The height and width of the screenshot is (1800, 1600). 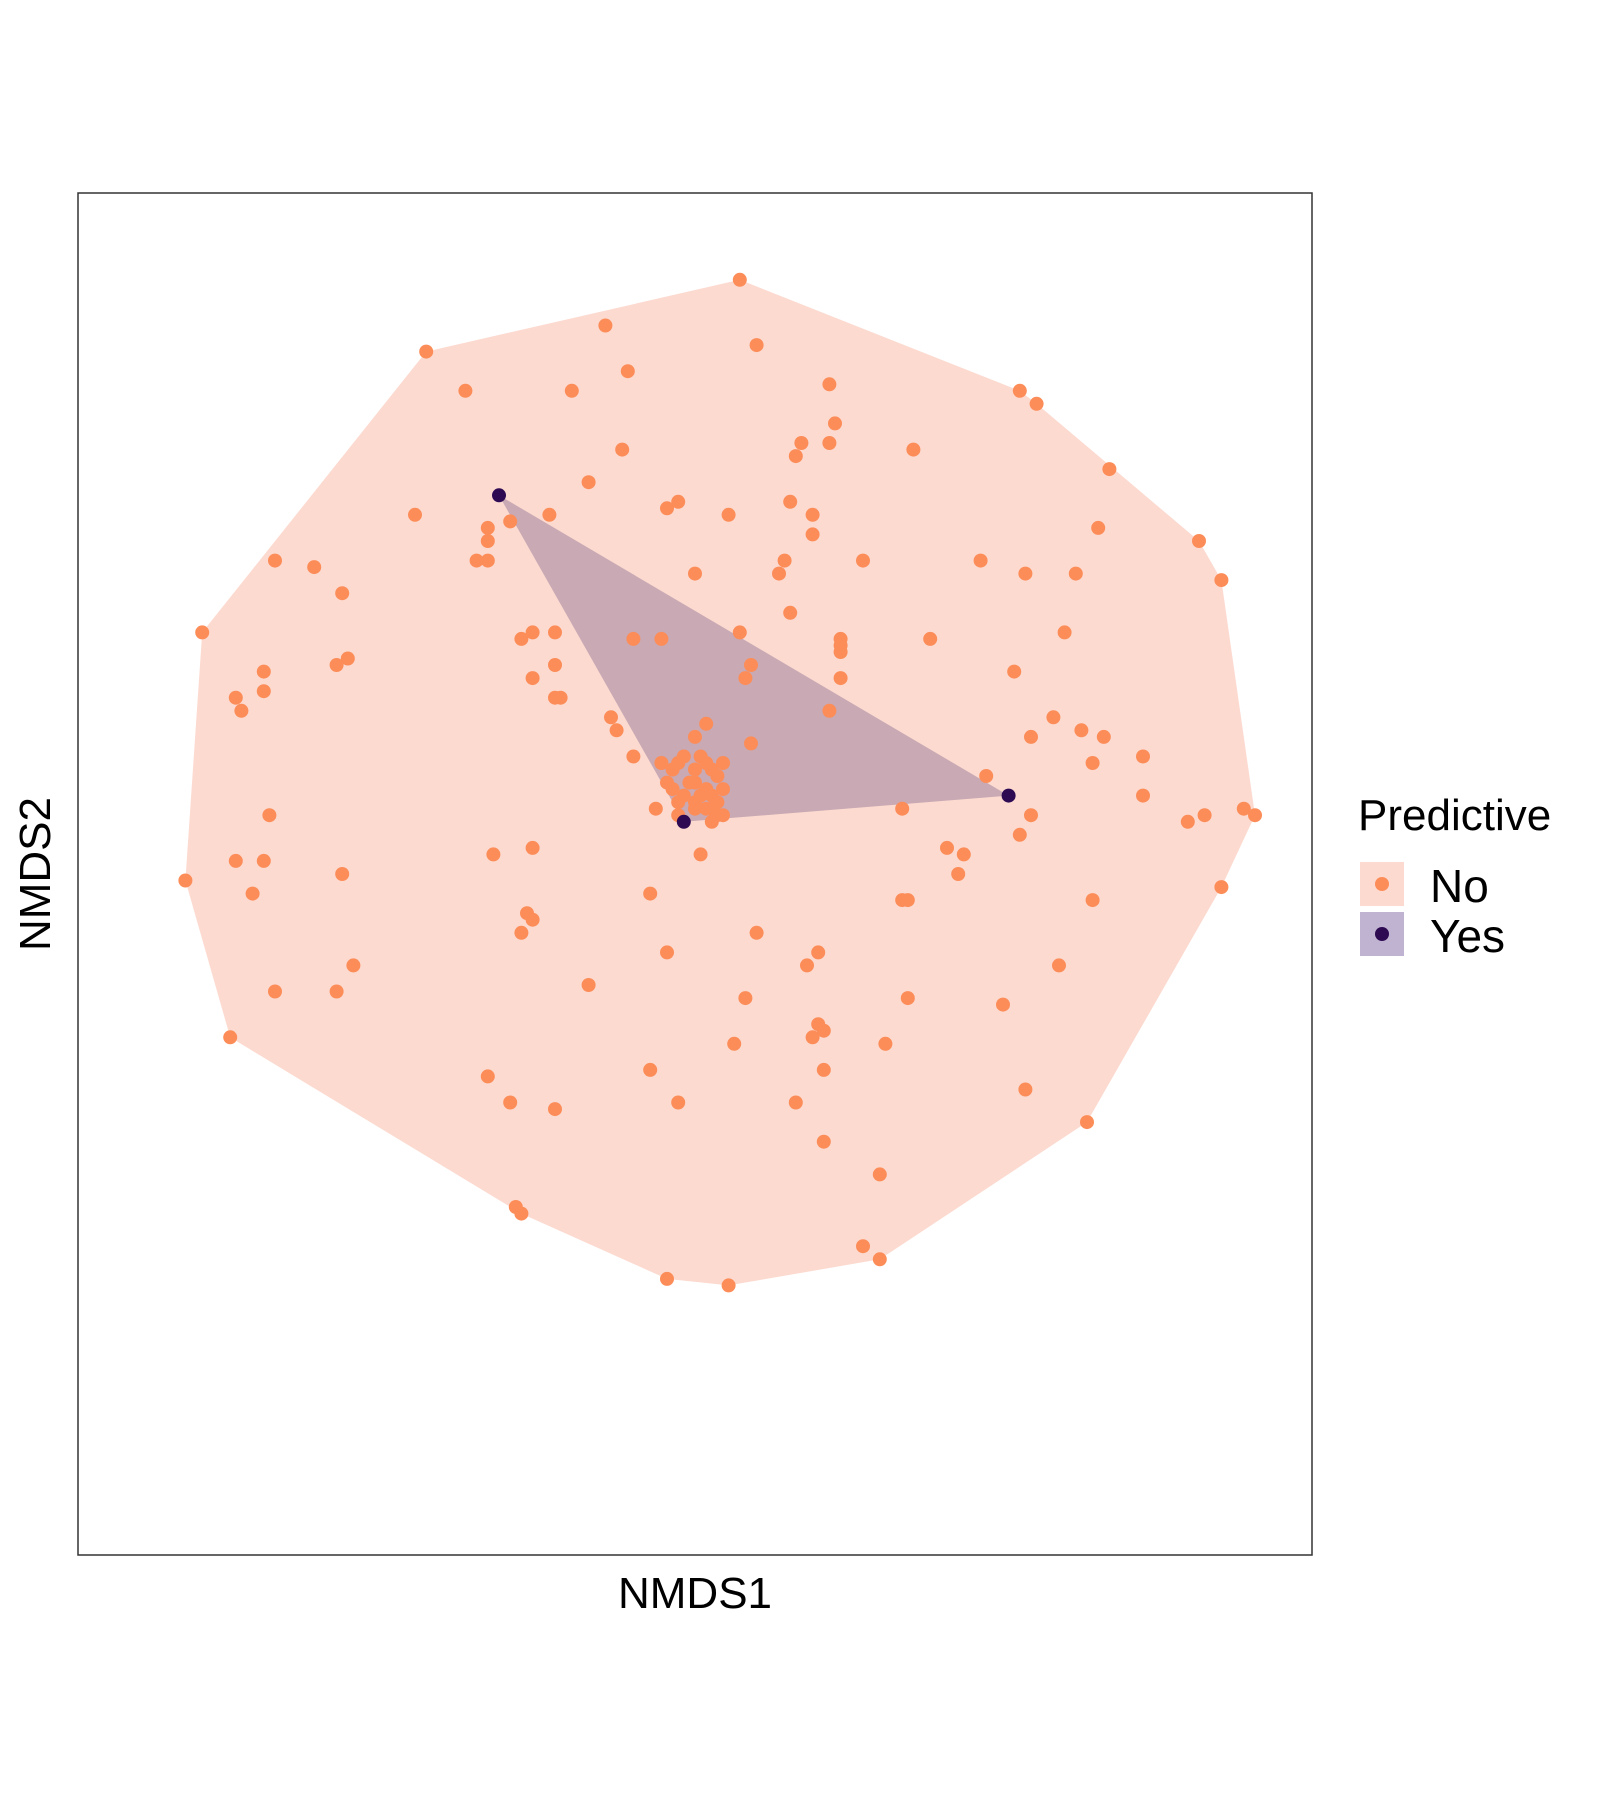 I want to click on legend-entry-no: No, so click(x=1424, y=886).